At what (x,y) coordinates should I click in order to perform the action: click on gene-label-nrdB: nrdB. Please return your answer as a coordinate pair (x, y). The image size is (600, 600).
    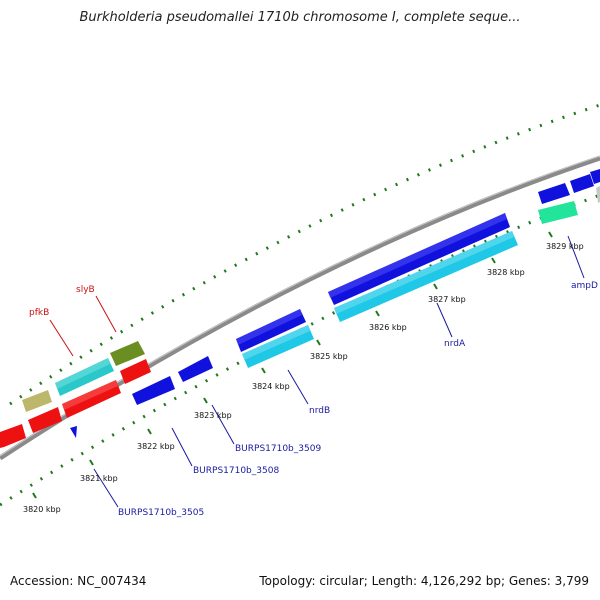
    Looking at the image, I should click on (319, 411).